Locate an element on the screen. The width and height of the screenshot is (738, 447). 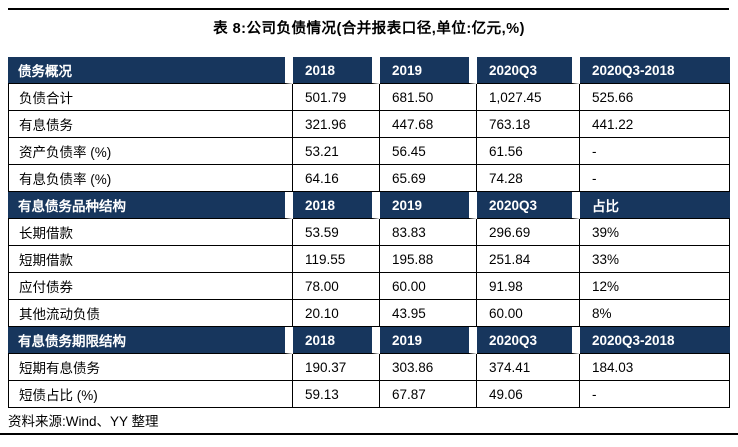
cell-value: 441.22 is located at coordinates (655, 124).